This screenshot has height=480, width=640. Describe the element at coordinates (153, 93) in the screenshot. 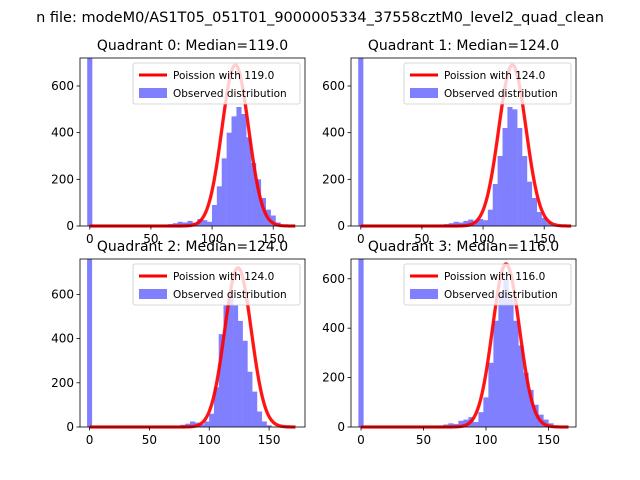

I see `legend-bar-swatch` at that location.